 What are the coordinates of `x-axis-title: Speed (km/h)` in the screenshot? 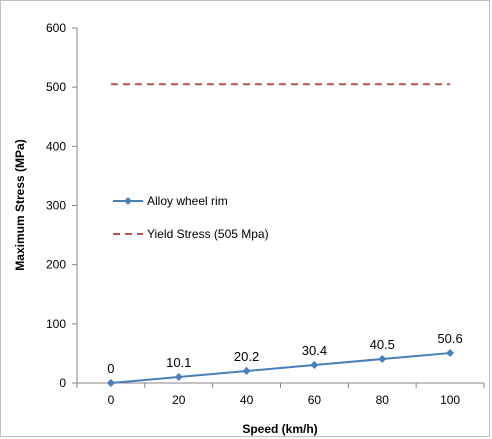 It's located at (279, 429).